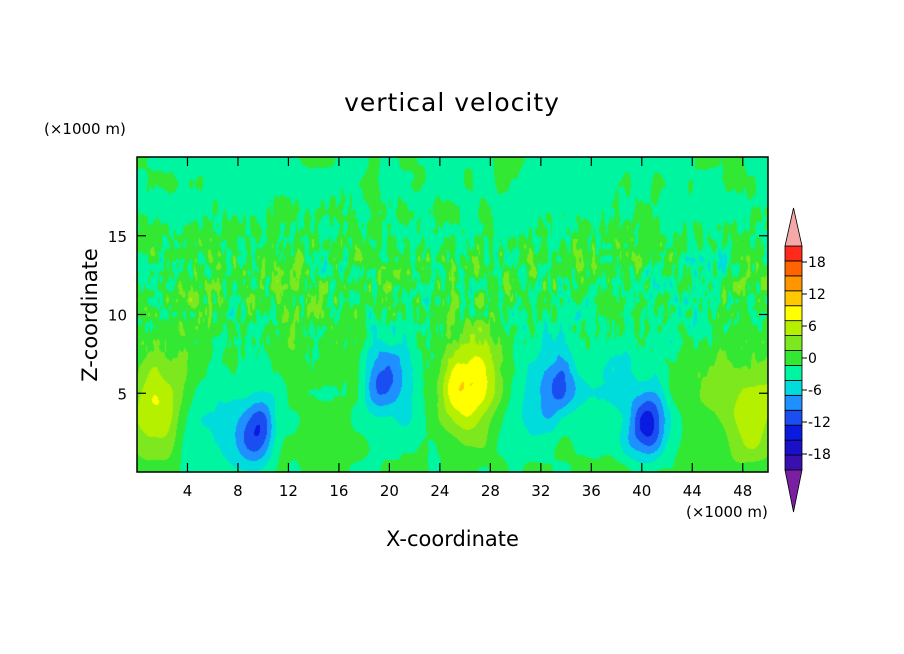  What do you see at coordinates (591, 491) in the screenshot?
I see `x-tick-label: 36` at bounding box center [591, 491].